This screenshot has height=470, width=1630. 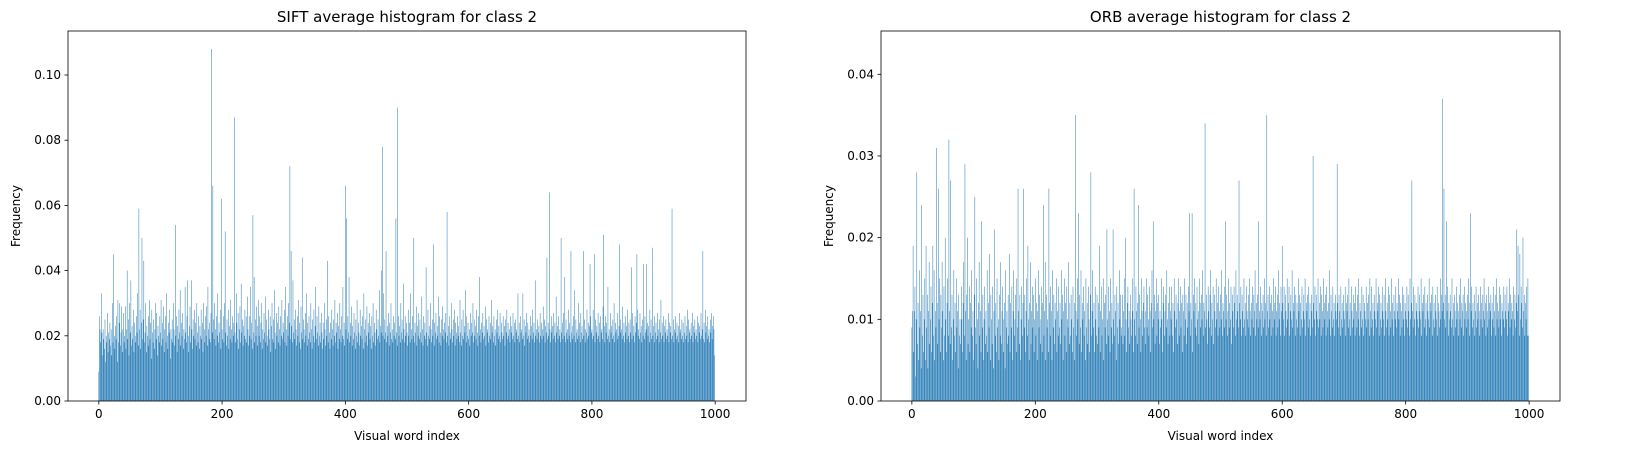 I want to click on chart-title: SIFT average histogram for class 2, so click(x=407, y=17).